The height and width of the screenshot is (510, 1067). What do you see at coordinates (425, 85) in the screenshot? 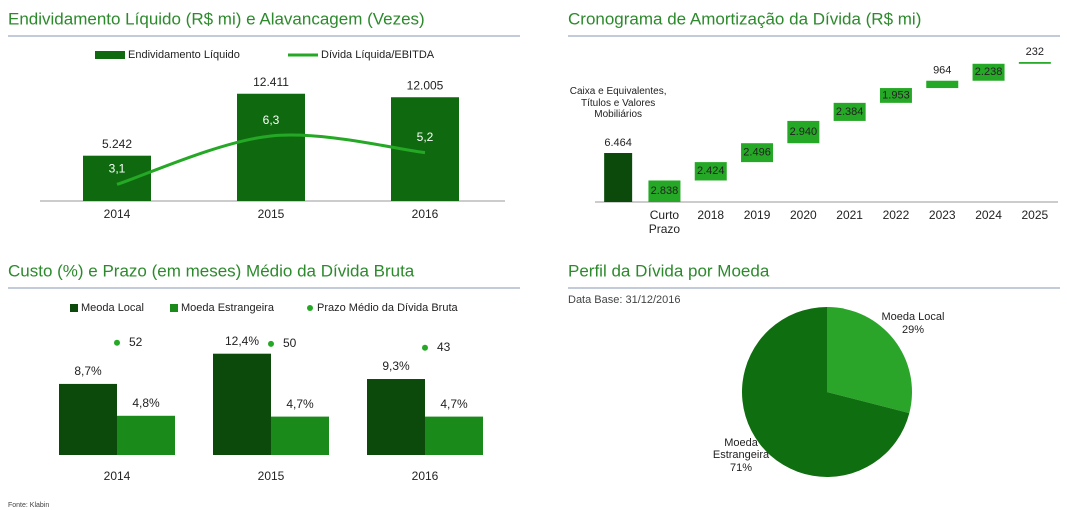
I see `bar-value-label: 12.005` at bounding box center [425, 85].